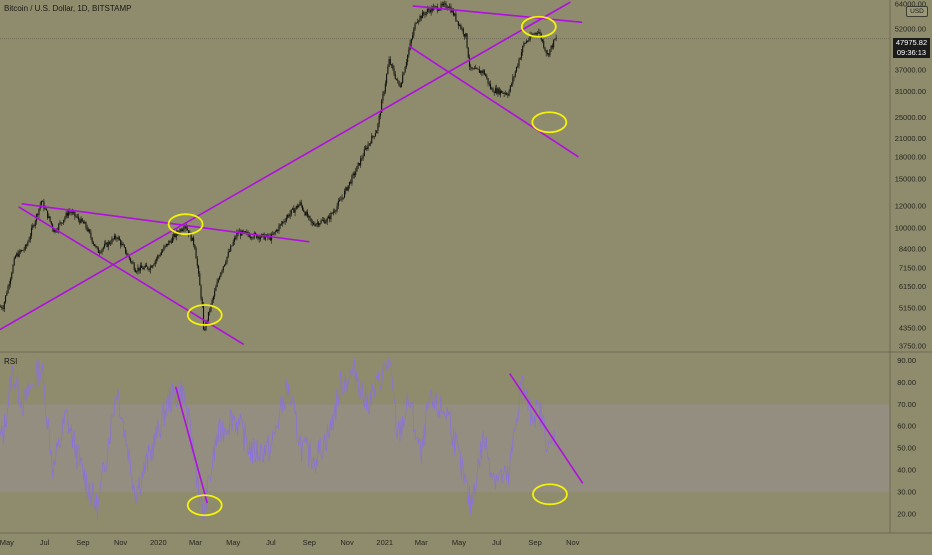  I want to click on time-axis-label: Mar, so click(195, 542).